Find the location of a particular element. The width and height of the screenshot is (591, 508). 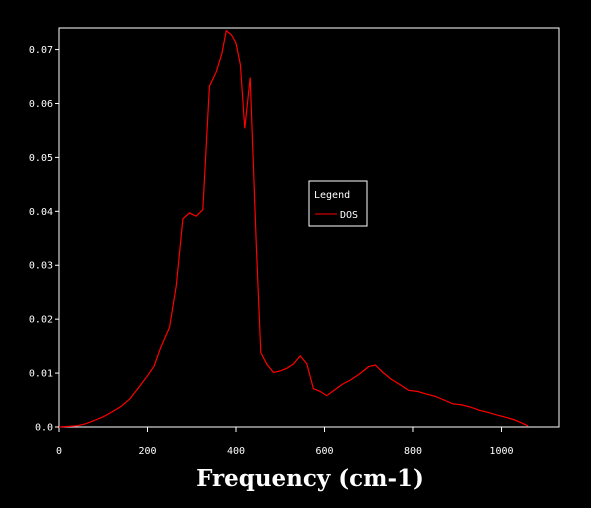

legend-label-dos: DOS is located at coordinates (349, 215).